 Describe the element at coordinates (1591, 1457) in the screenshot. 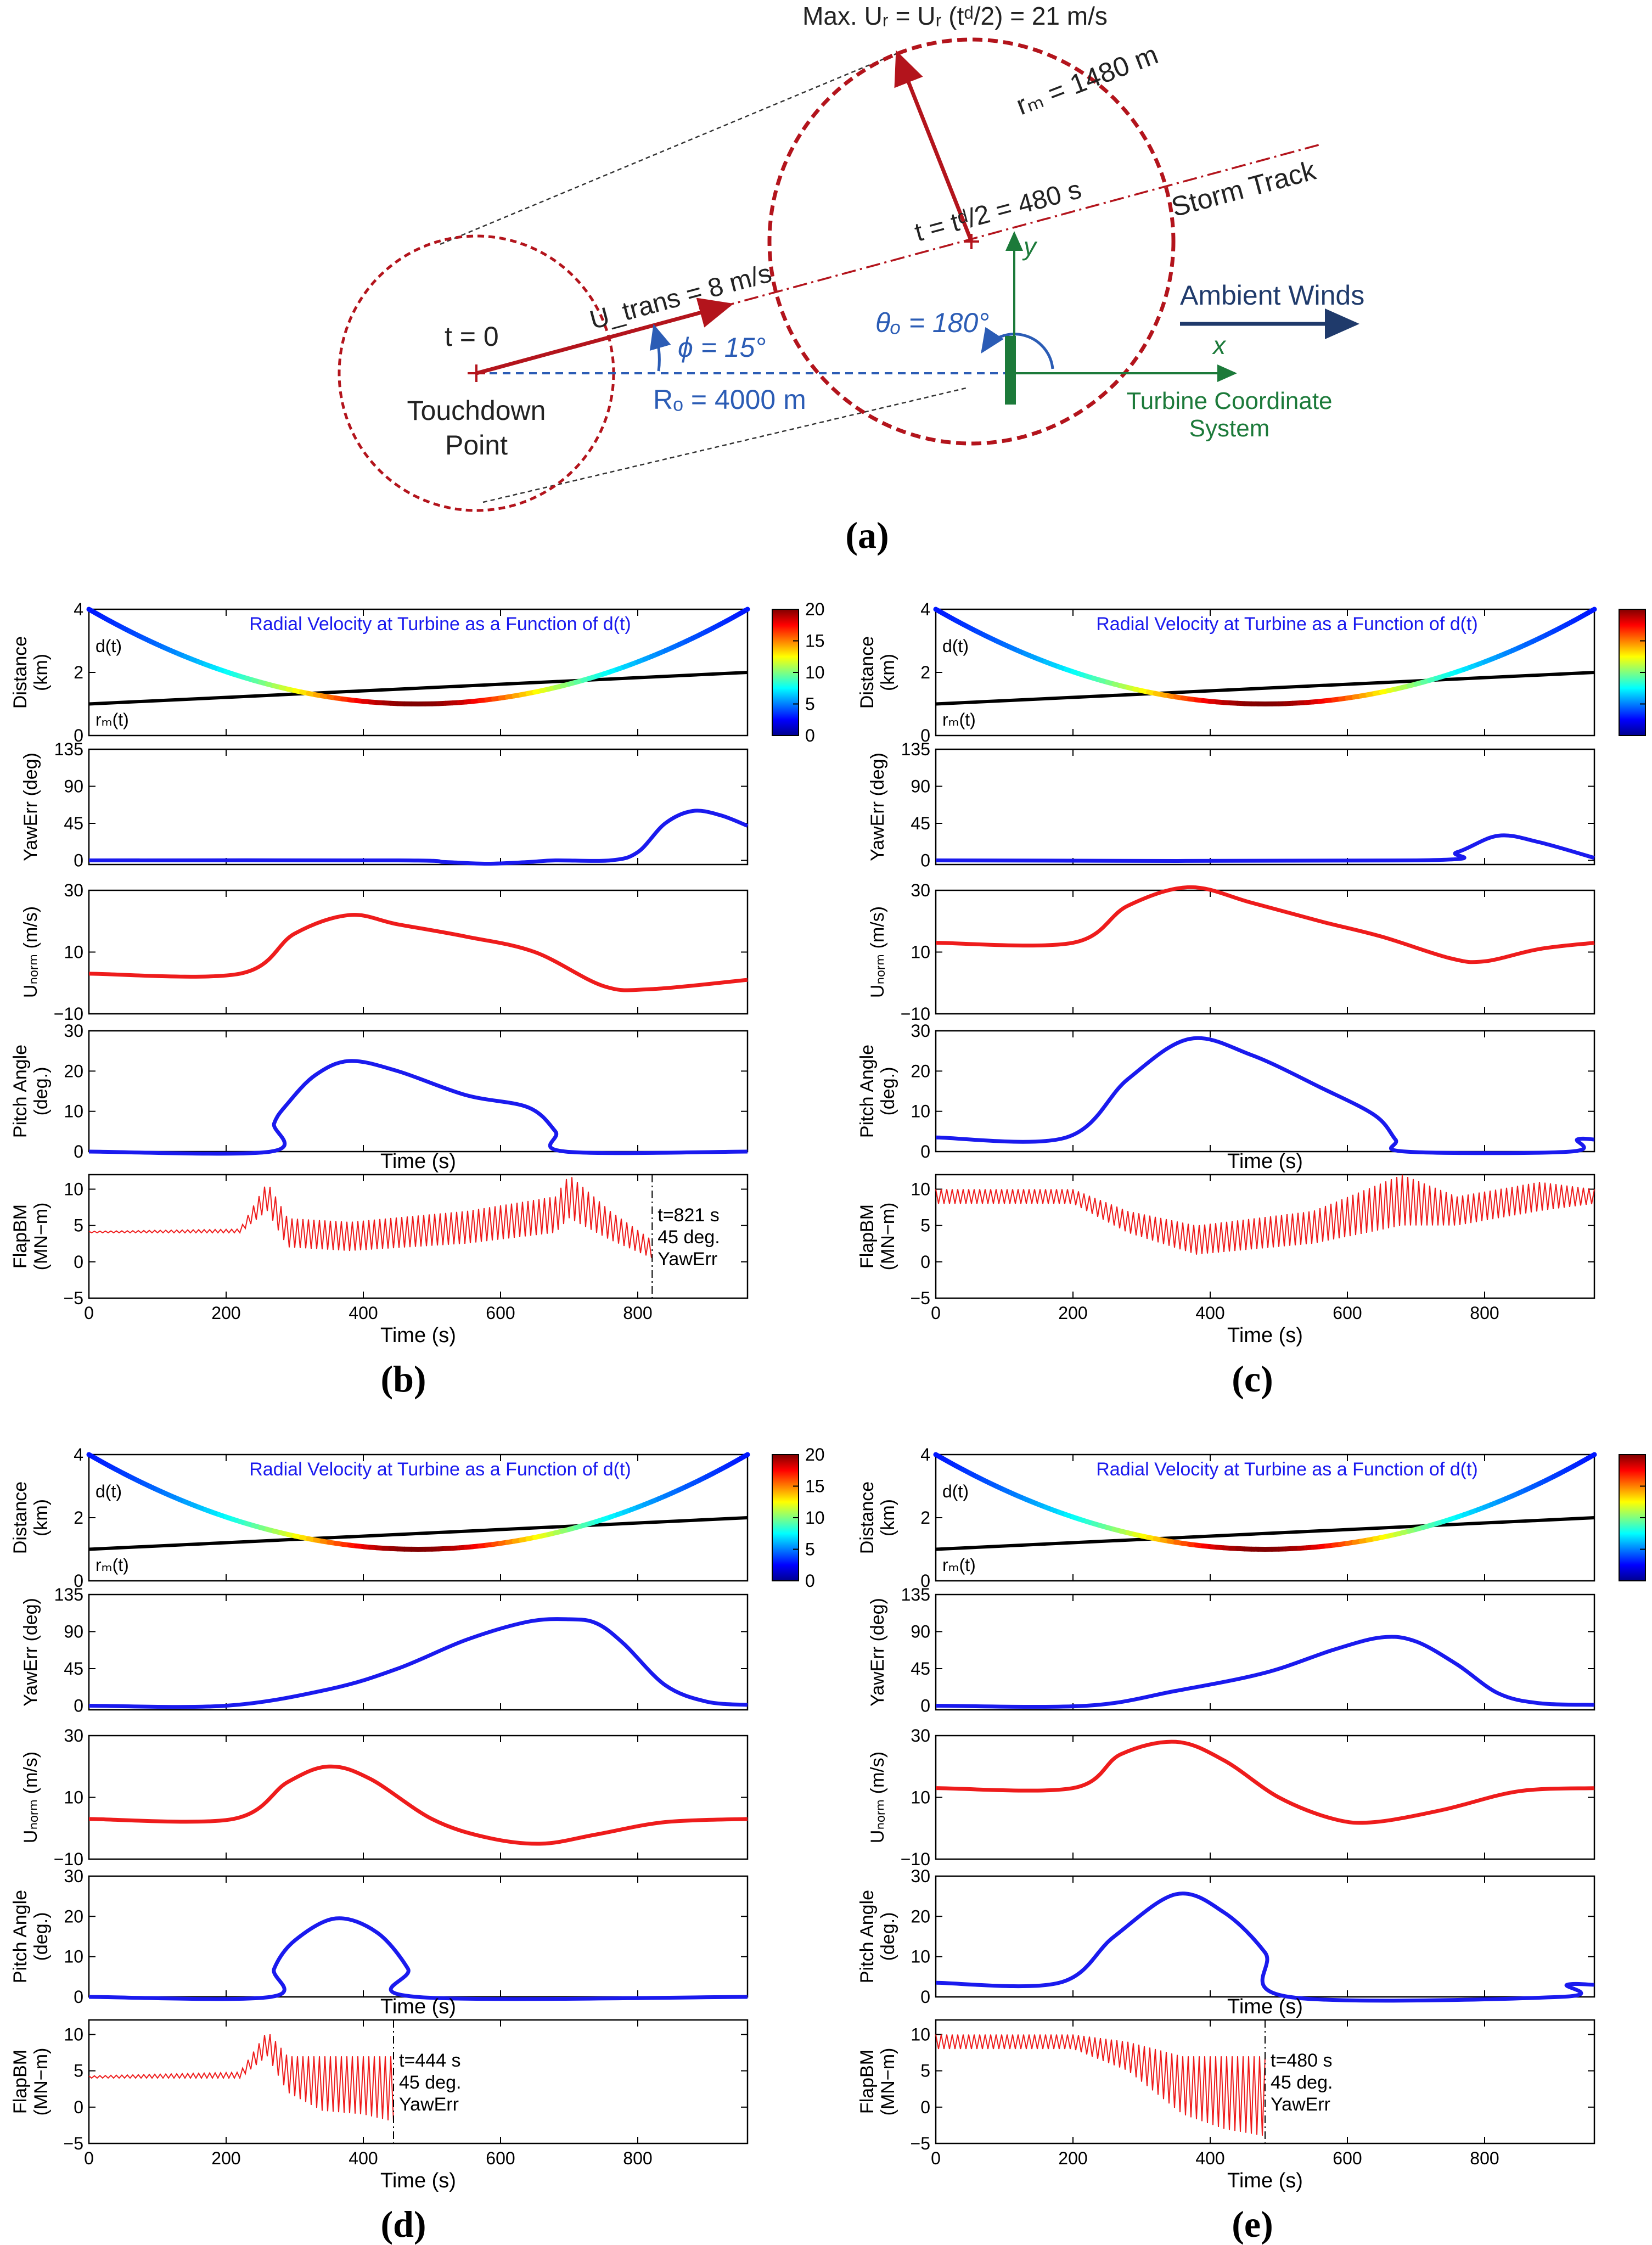

I see `dt-curve-segment` at that location.